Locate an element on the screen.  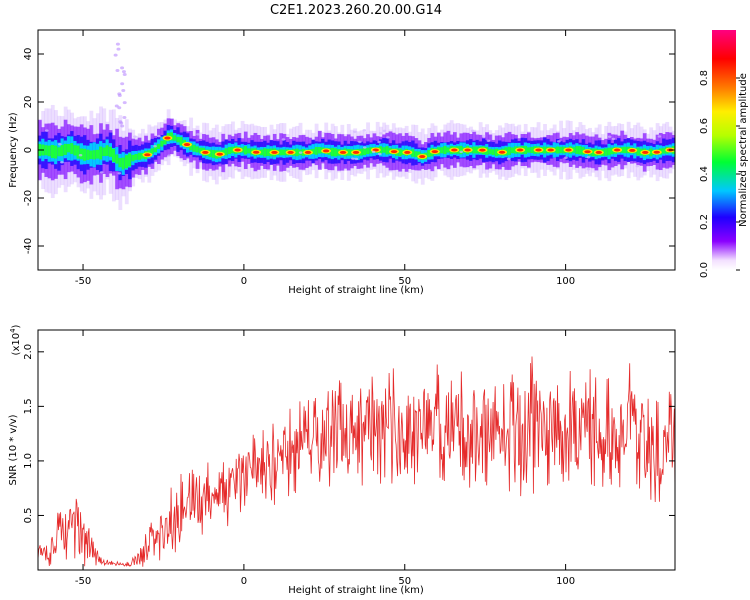
colorbar-tick-label: 0.6 is located at coordinates (704, 126).